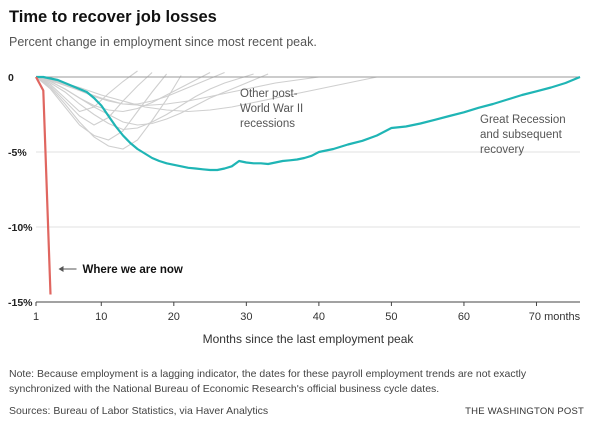  I want to click on publisher-credit: THE WASHINGTON POST, so click(524, 411).